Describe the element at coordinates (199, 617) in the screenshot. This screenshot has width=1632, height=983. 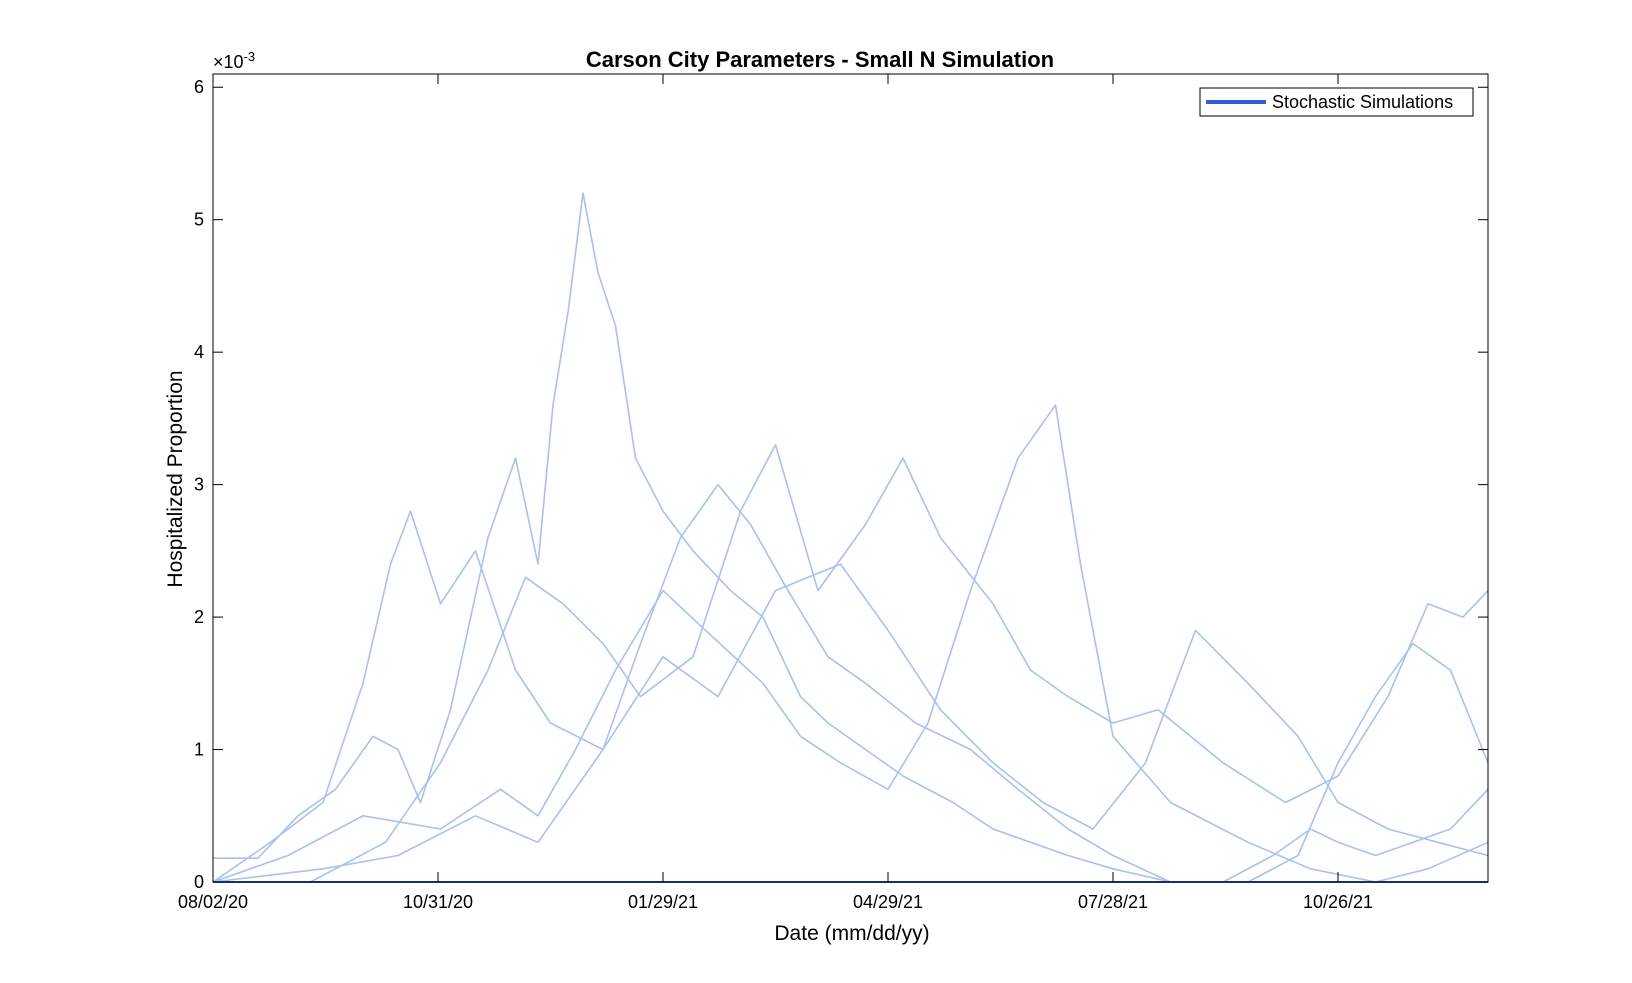
I see `y-tick-label-2: 2` at that location.